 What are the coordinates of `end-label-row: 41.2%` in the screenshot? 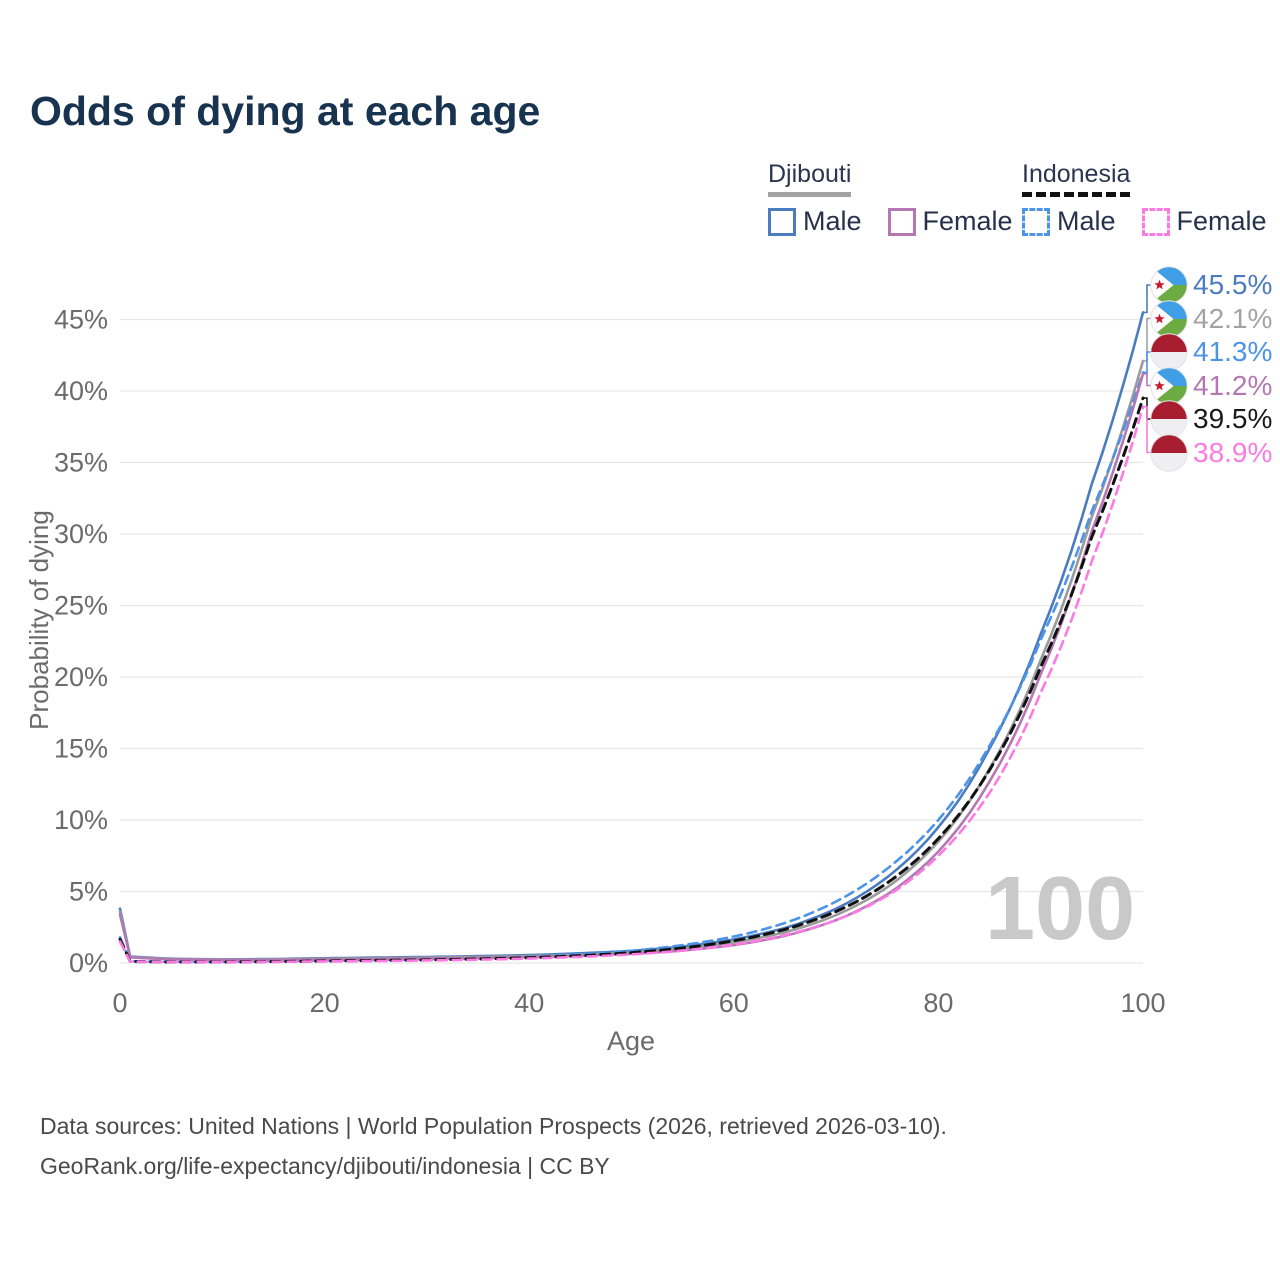 It's located at (1211, 385).